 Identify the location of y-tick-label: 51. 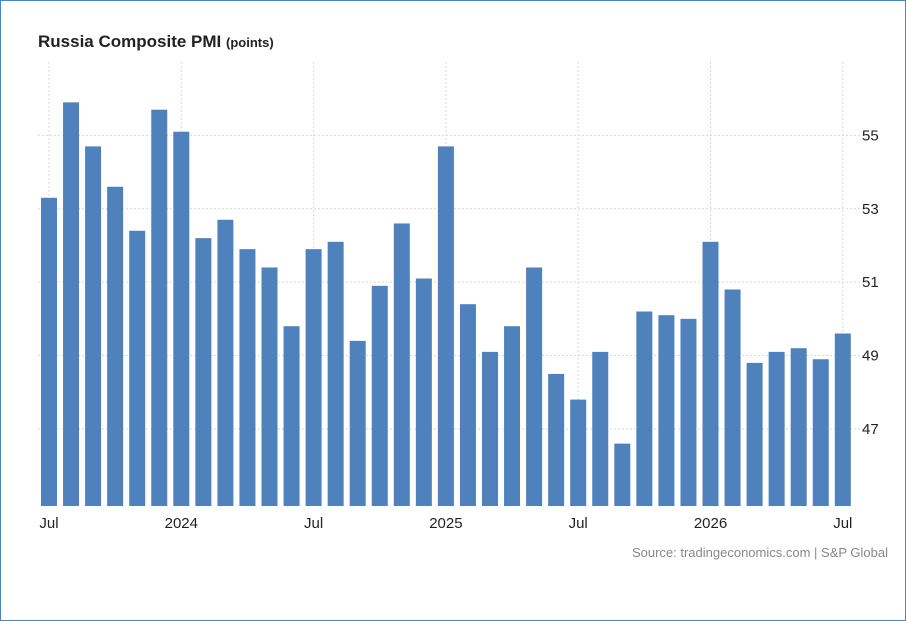
(870, 282).